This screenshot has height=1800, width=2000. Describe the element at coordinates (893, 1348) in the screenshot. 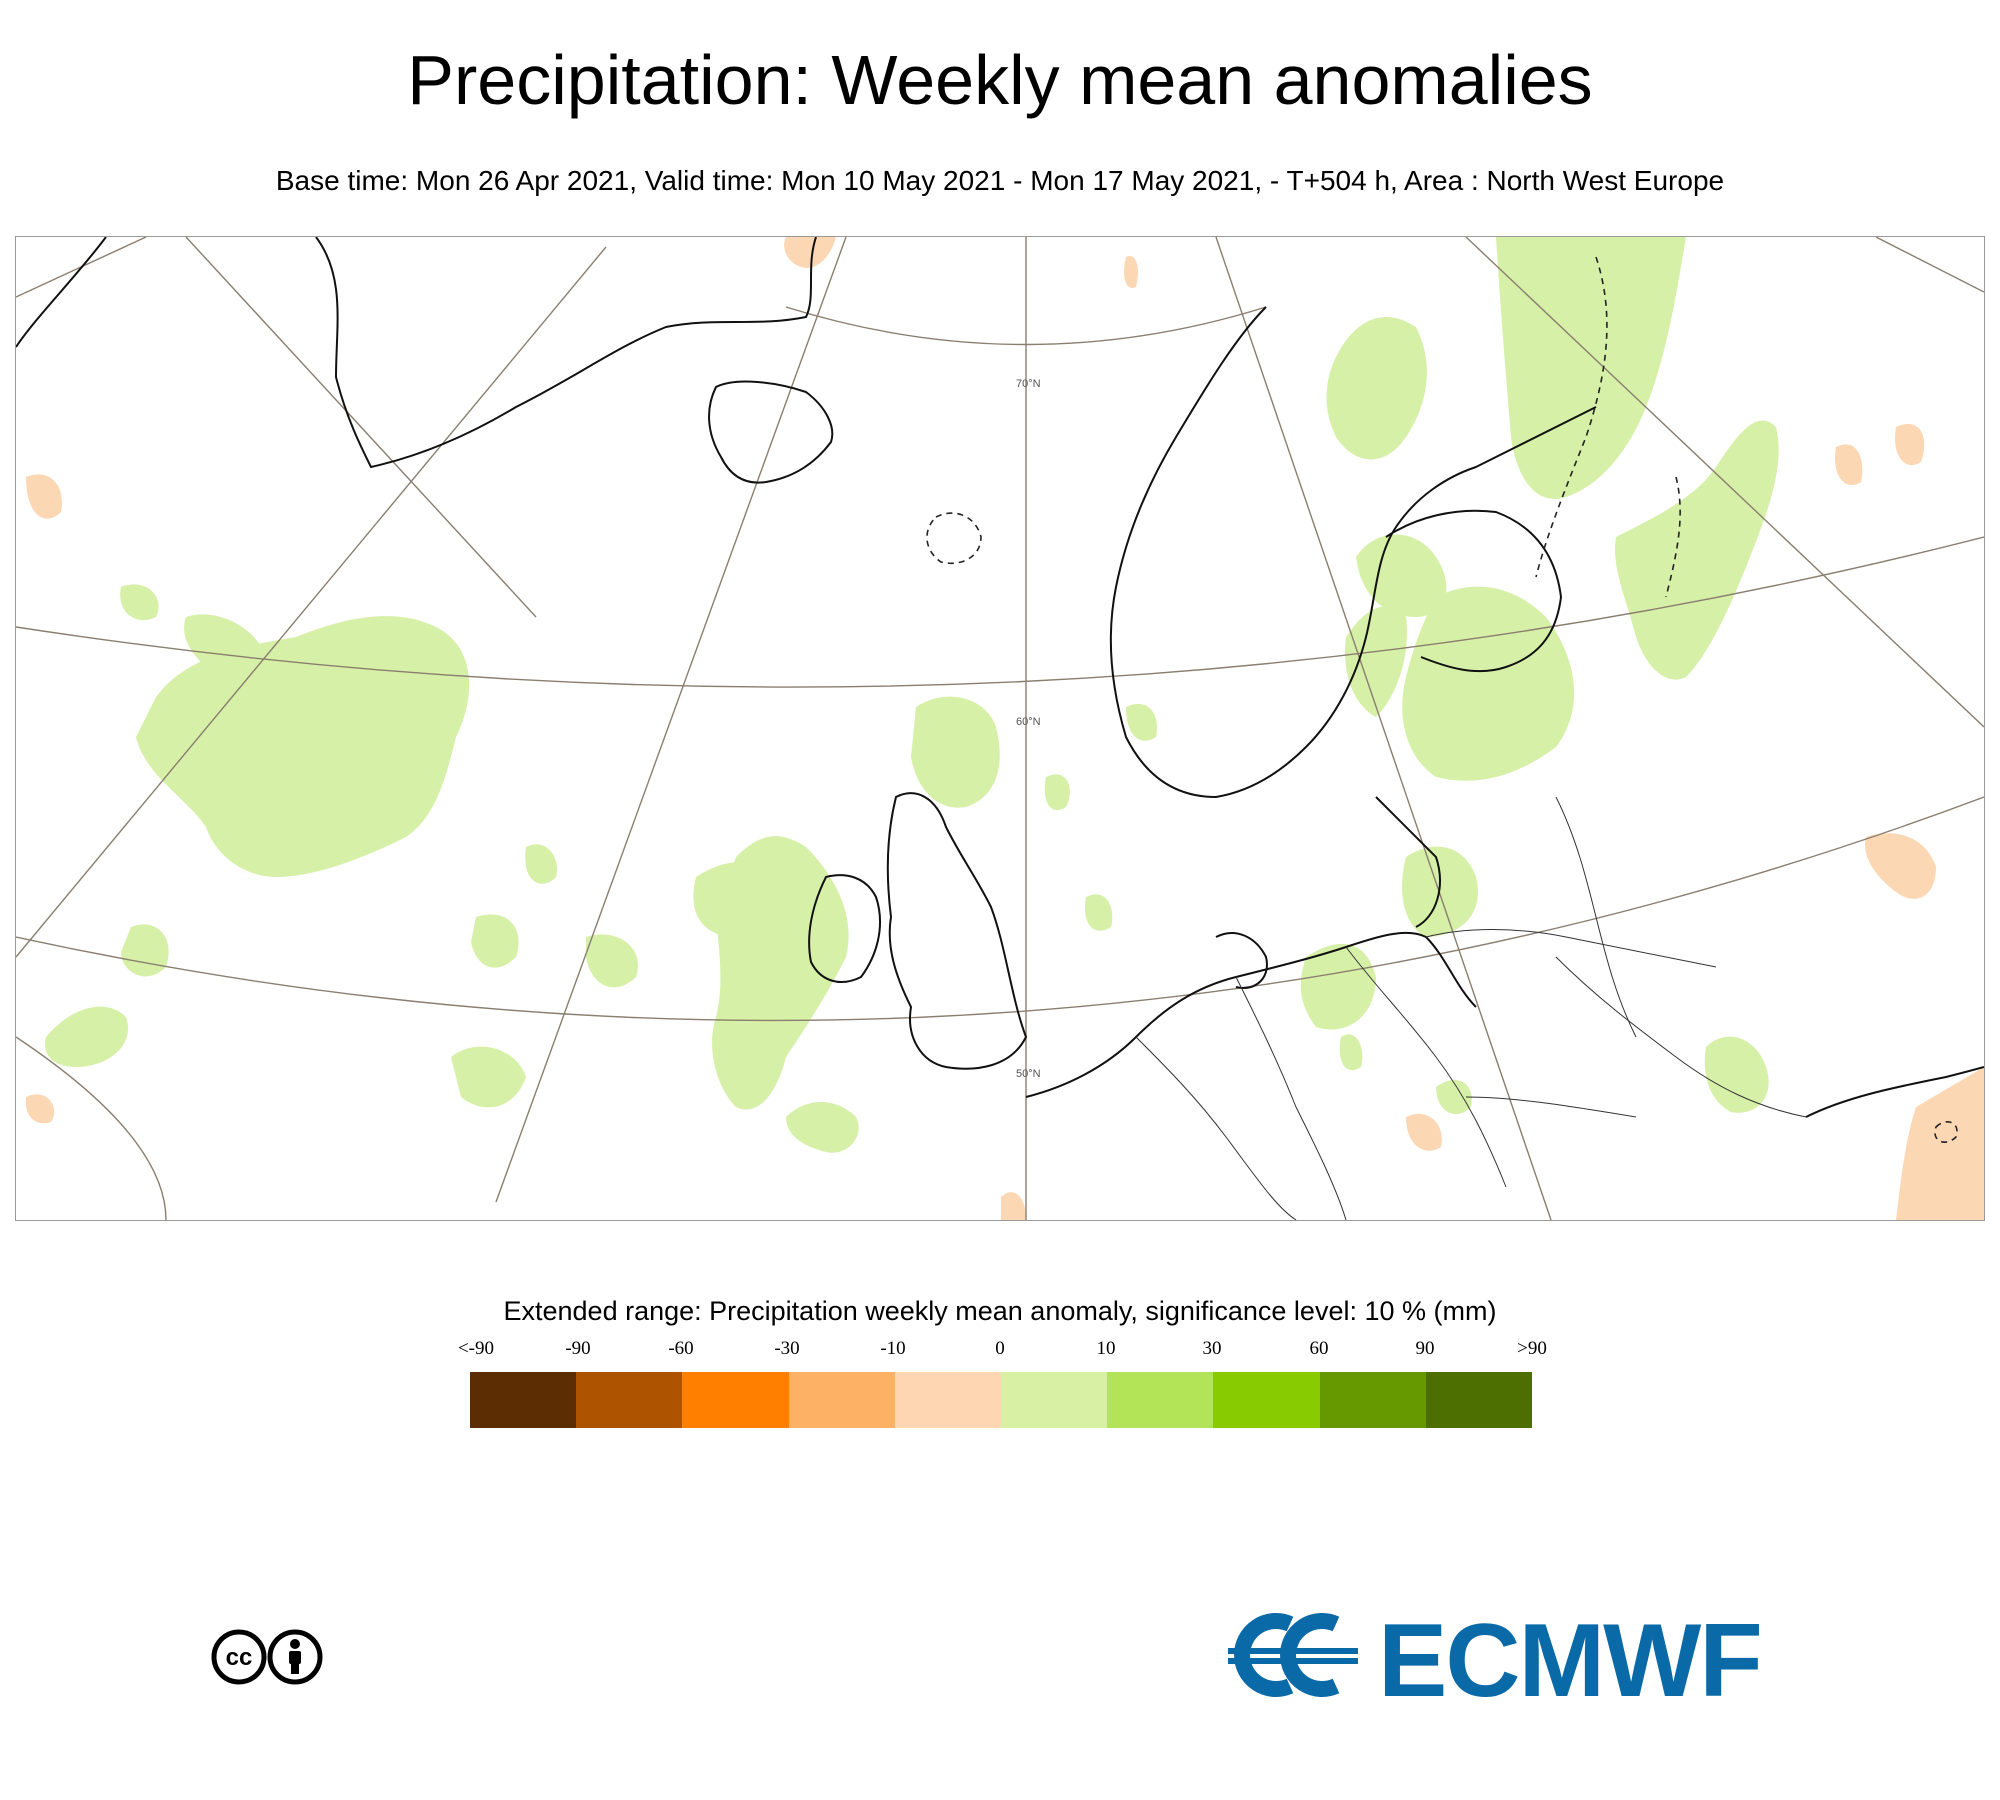

I see `legend-label: -10` at that location.